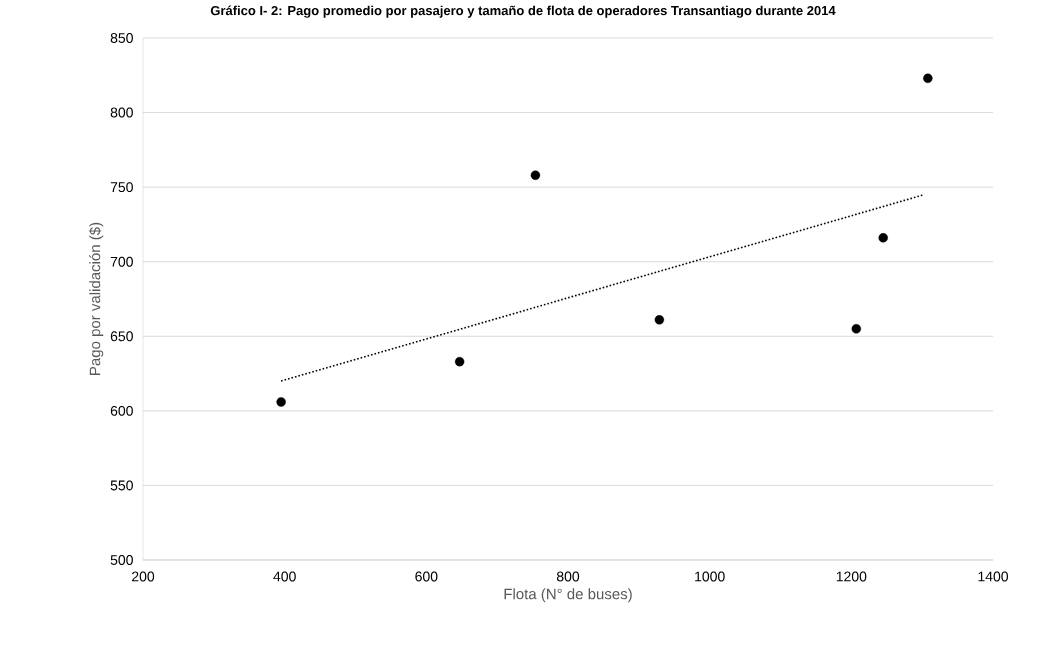  What do you see at coordinates (851, 576) in the screenshot?
I see `x-tick-label: 1200` at bounding box center [851, 576].